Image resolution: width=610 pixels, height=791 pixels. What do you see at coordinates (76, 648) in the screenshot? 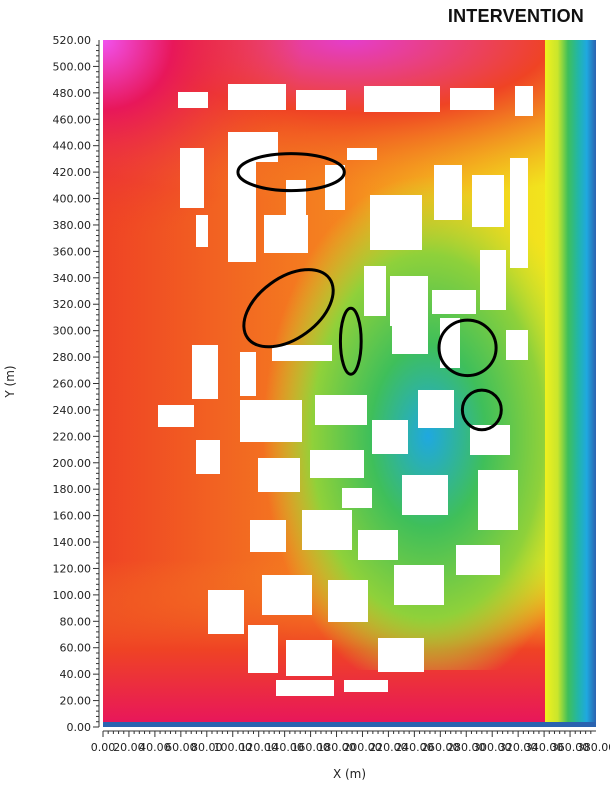
I see `y-tick-label: 60.00` at bounding box center [76, 648].